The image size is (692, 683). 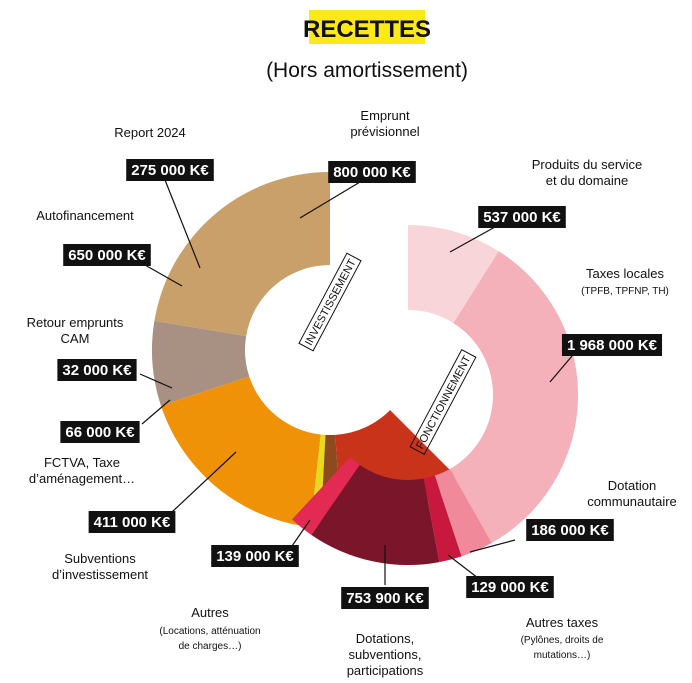 What do you see at coordinates (100, 566) in the screenshot?
I see `label: Subventions d’investissement` at bounding box center [100, 566].